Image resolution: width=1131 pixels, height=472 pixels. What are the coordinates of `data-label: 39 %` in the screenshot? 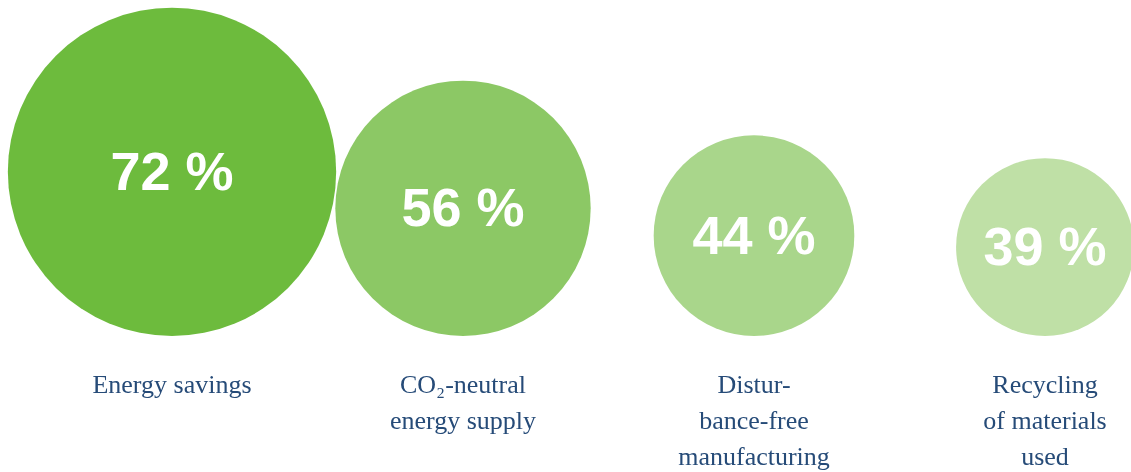 It's located at (1045, 245).